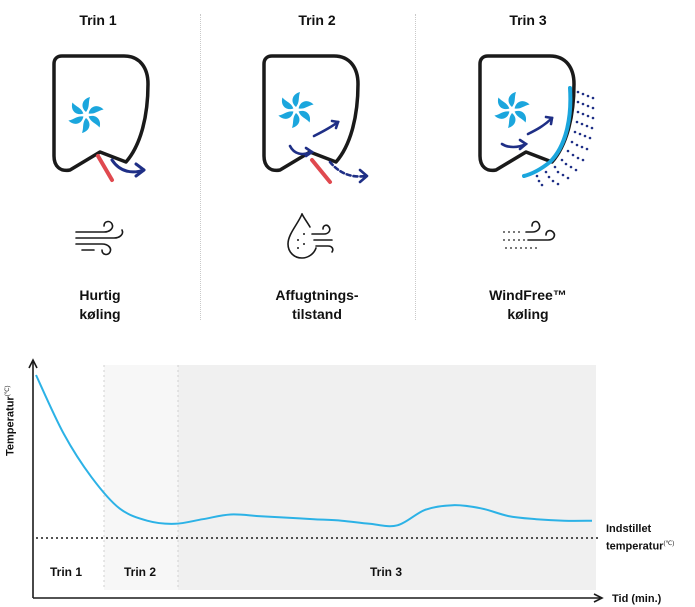 This screenshot has height=607, width=695. What do you see at coordinates (100, 295) in the screenshot?
I see `step-1-caption-line1: Hurtig` at bounding box center [100, 295].